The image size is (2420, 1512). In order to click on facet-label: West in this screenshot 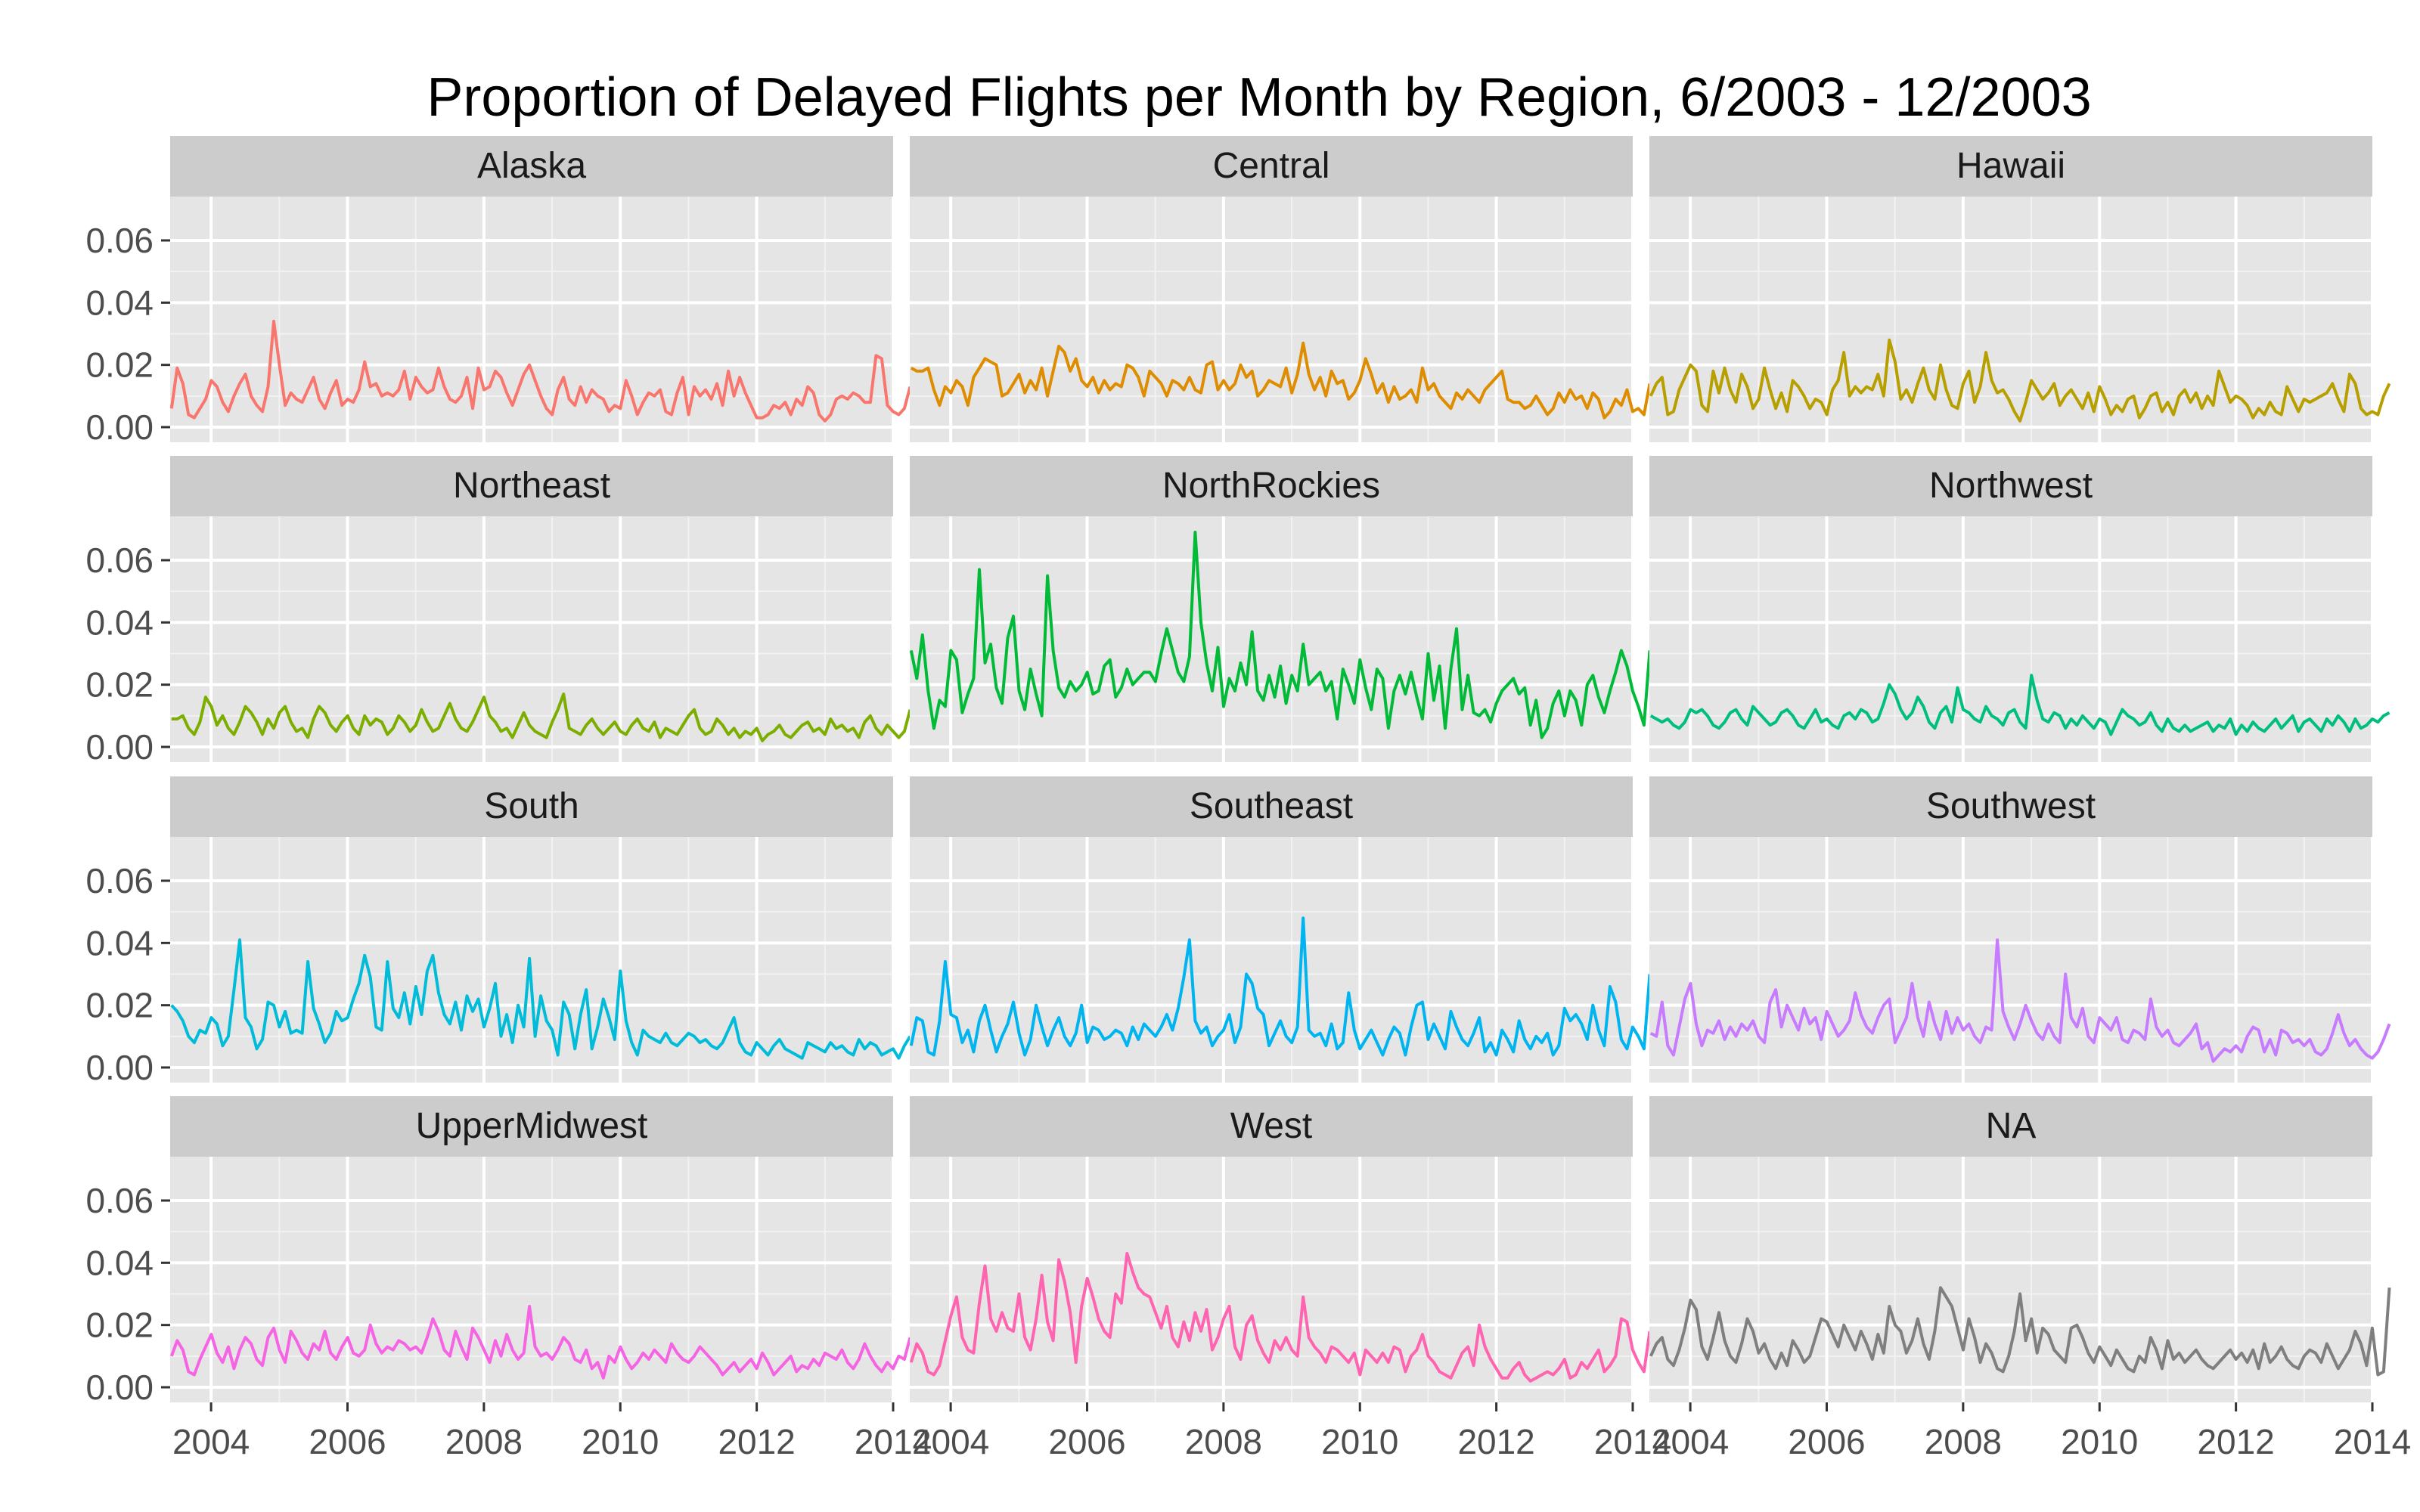, I will do `click(1271, 1126)`.